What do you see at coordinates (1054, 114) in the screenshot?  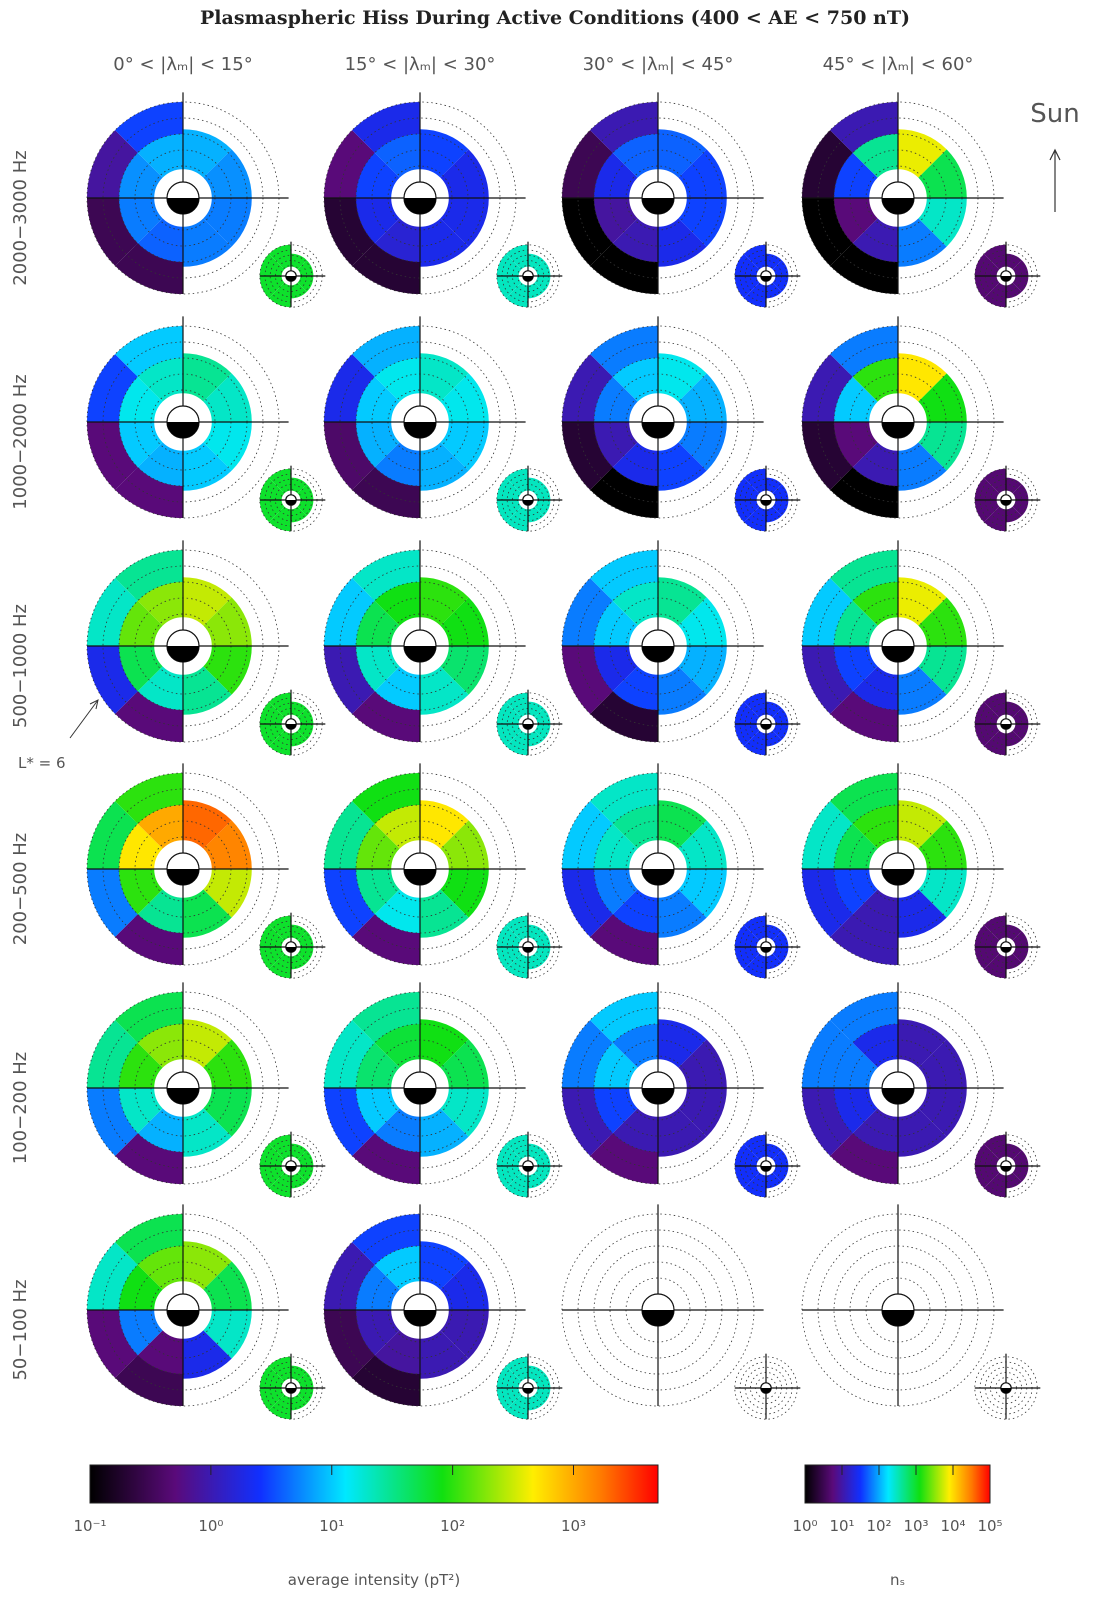 I see `sun-label: Sun` at bounding box center [1054, 114].